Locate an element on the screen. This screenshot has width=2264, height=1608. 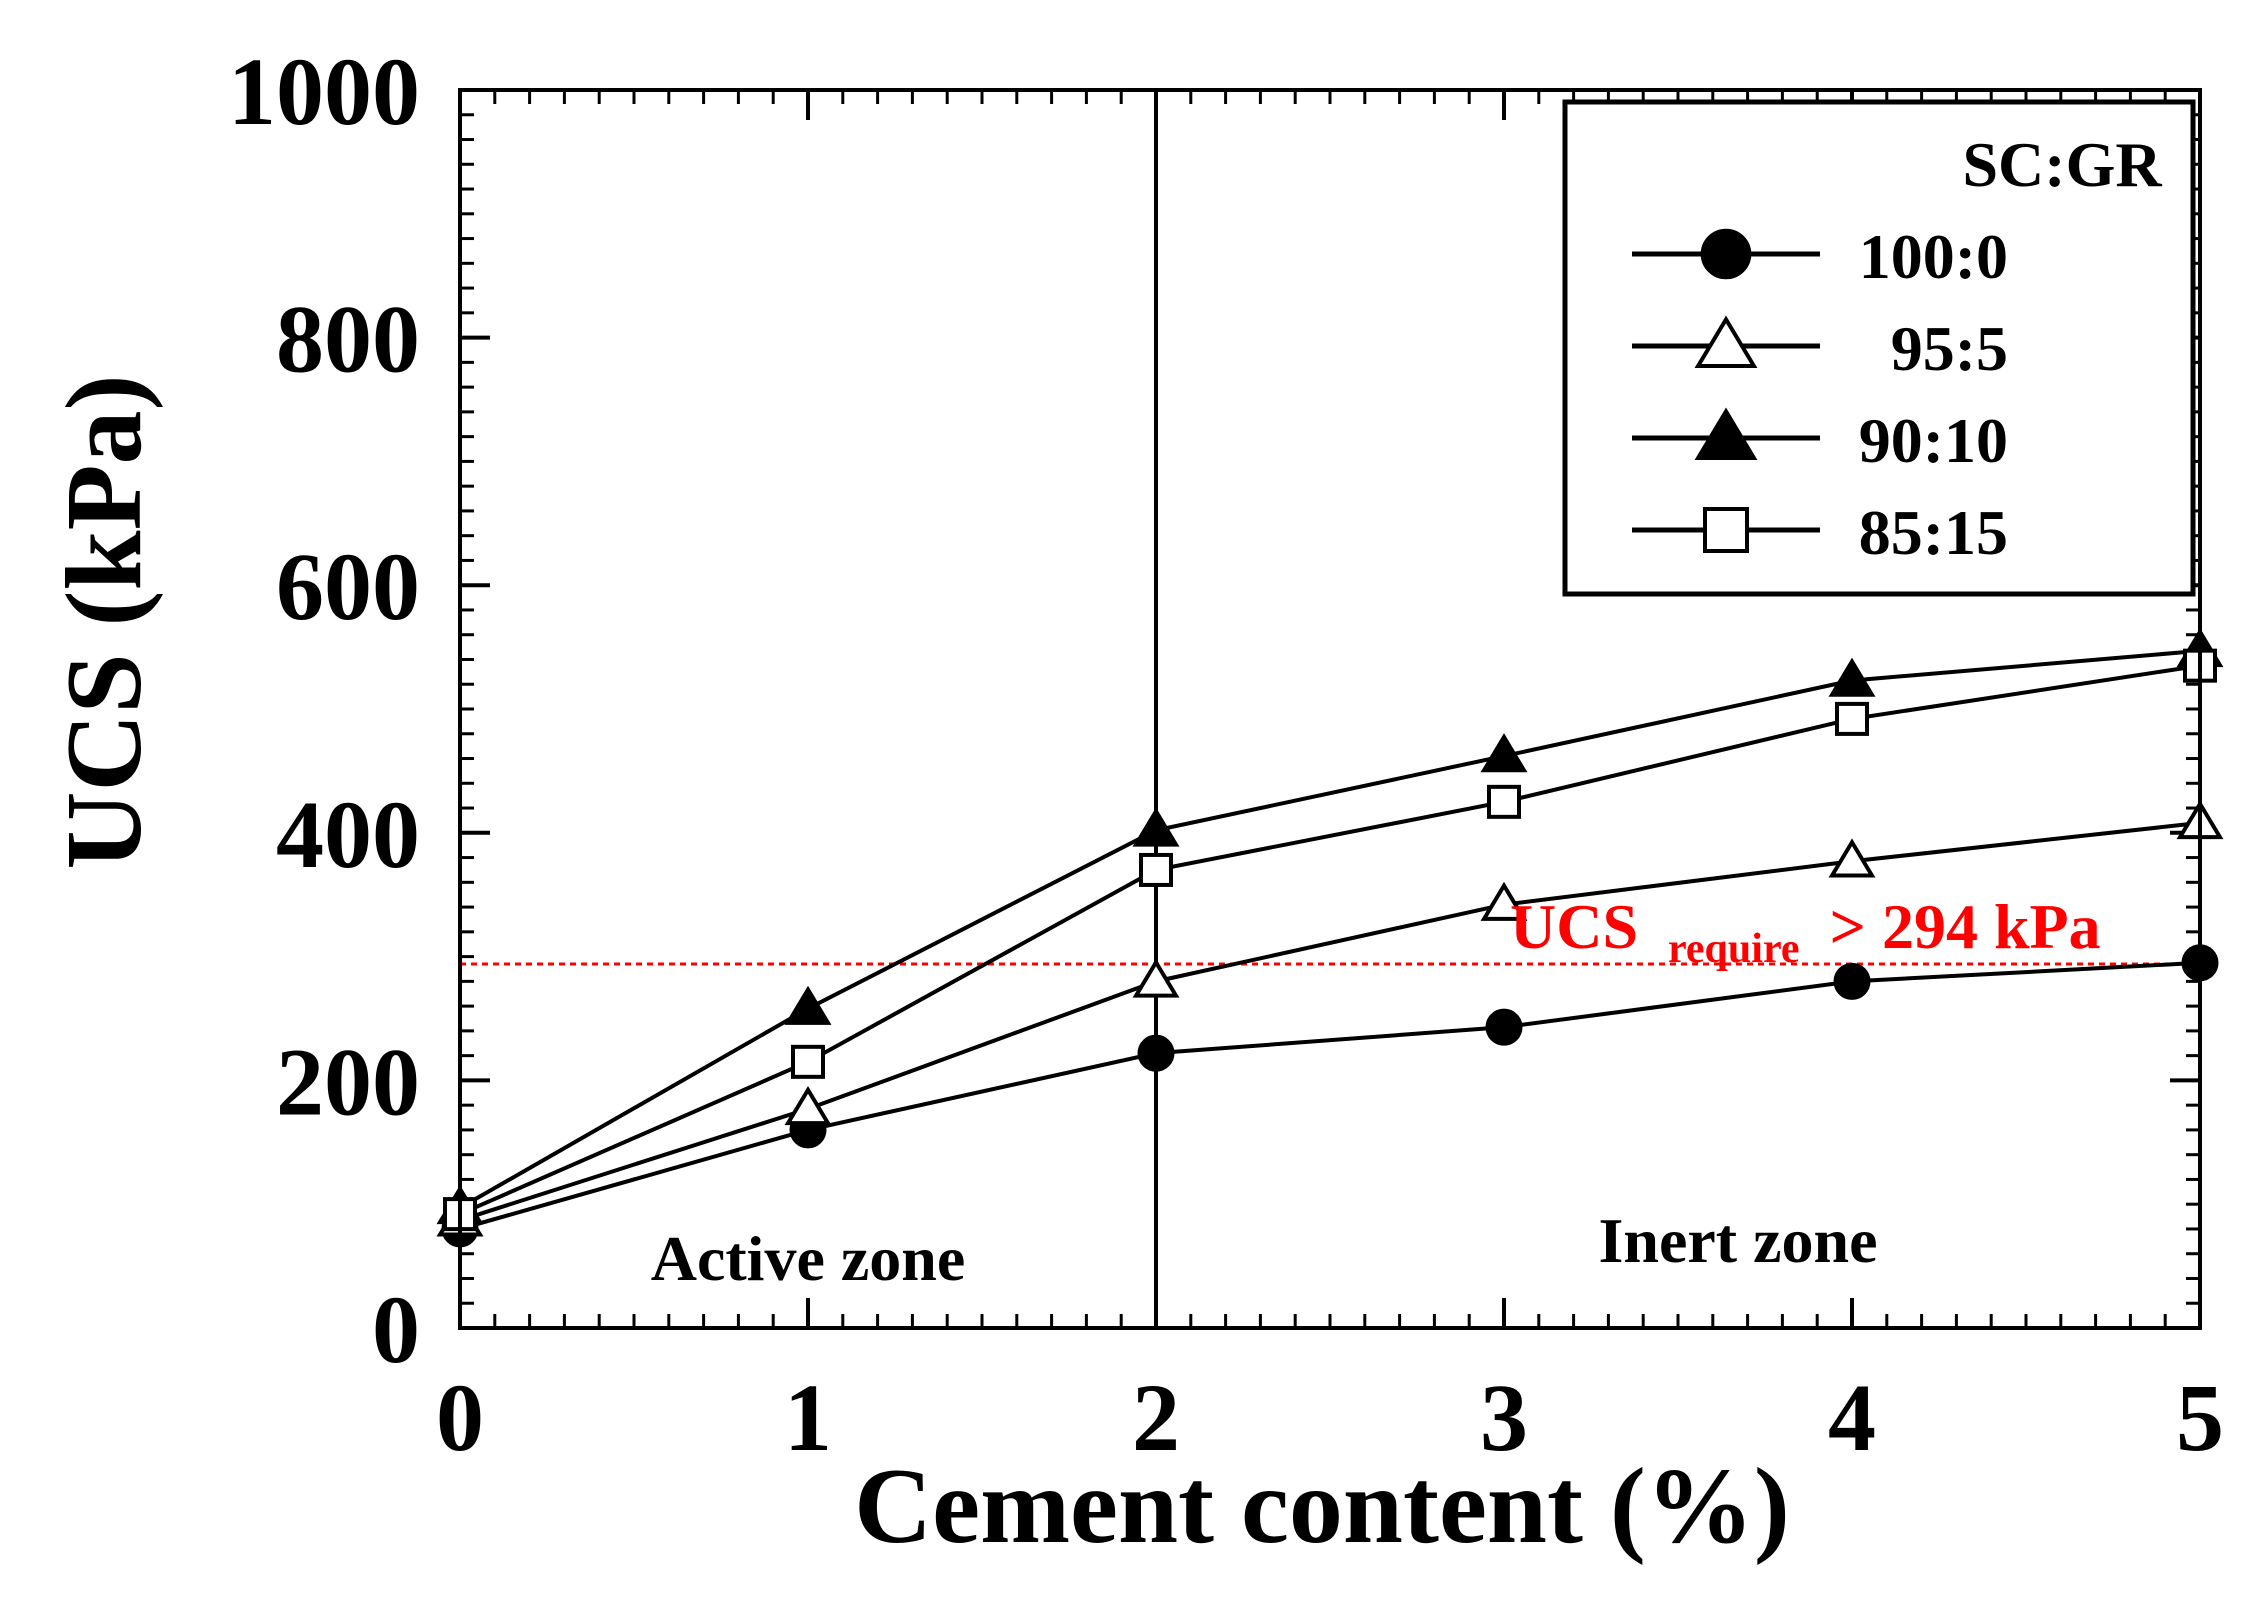
y-tick-label: 0 is located at coordinates (396, 1329).